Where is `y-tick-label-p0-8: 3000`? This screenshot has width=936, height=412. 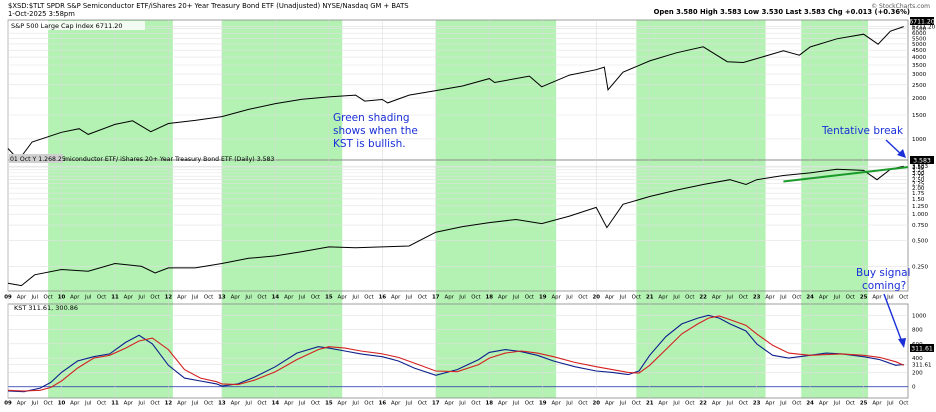
y-tick-label-p0-8: 3000 is located at coordinates (919, 75).